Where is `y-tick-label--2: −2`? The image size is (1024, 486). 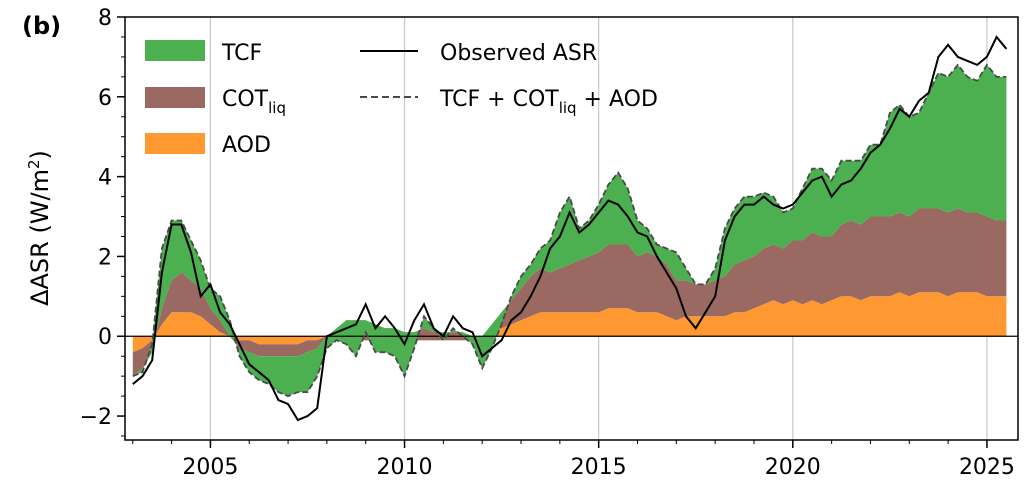
y-tick-label--2: −2 is located at coordinates (96, 417).